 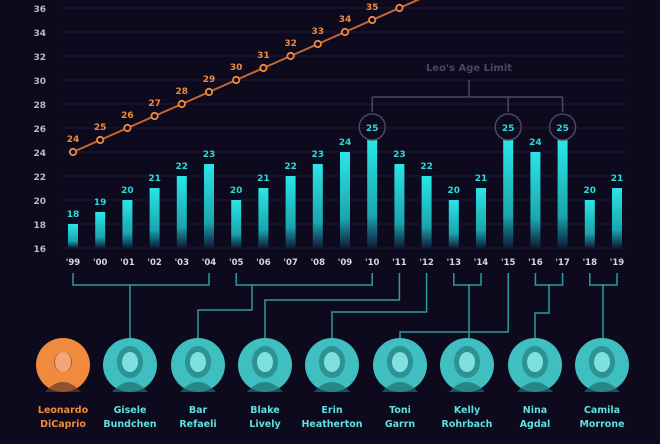 I want to click on leo-value-label: 32, so click(x=290, y=44).